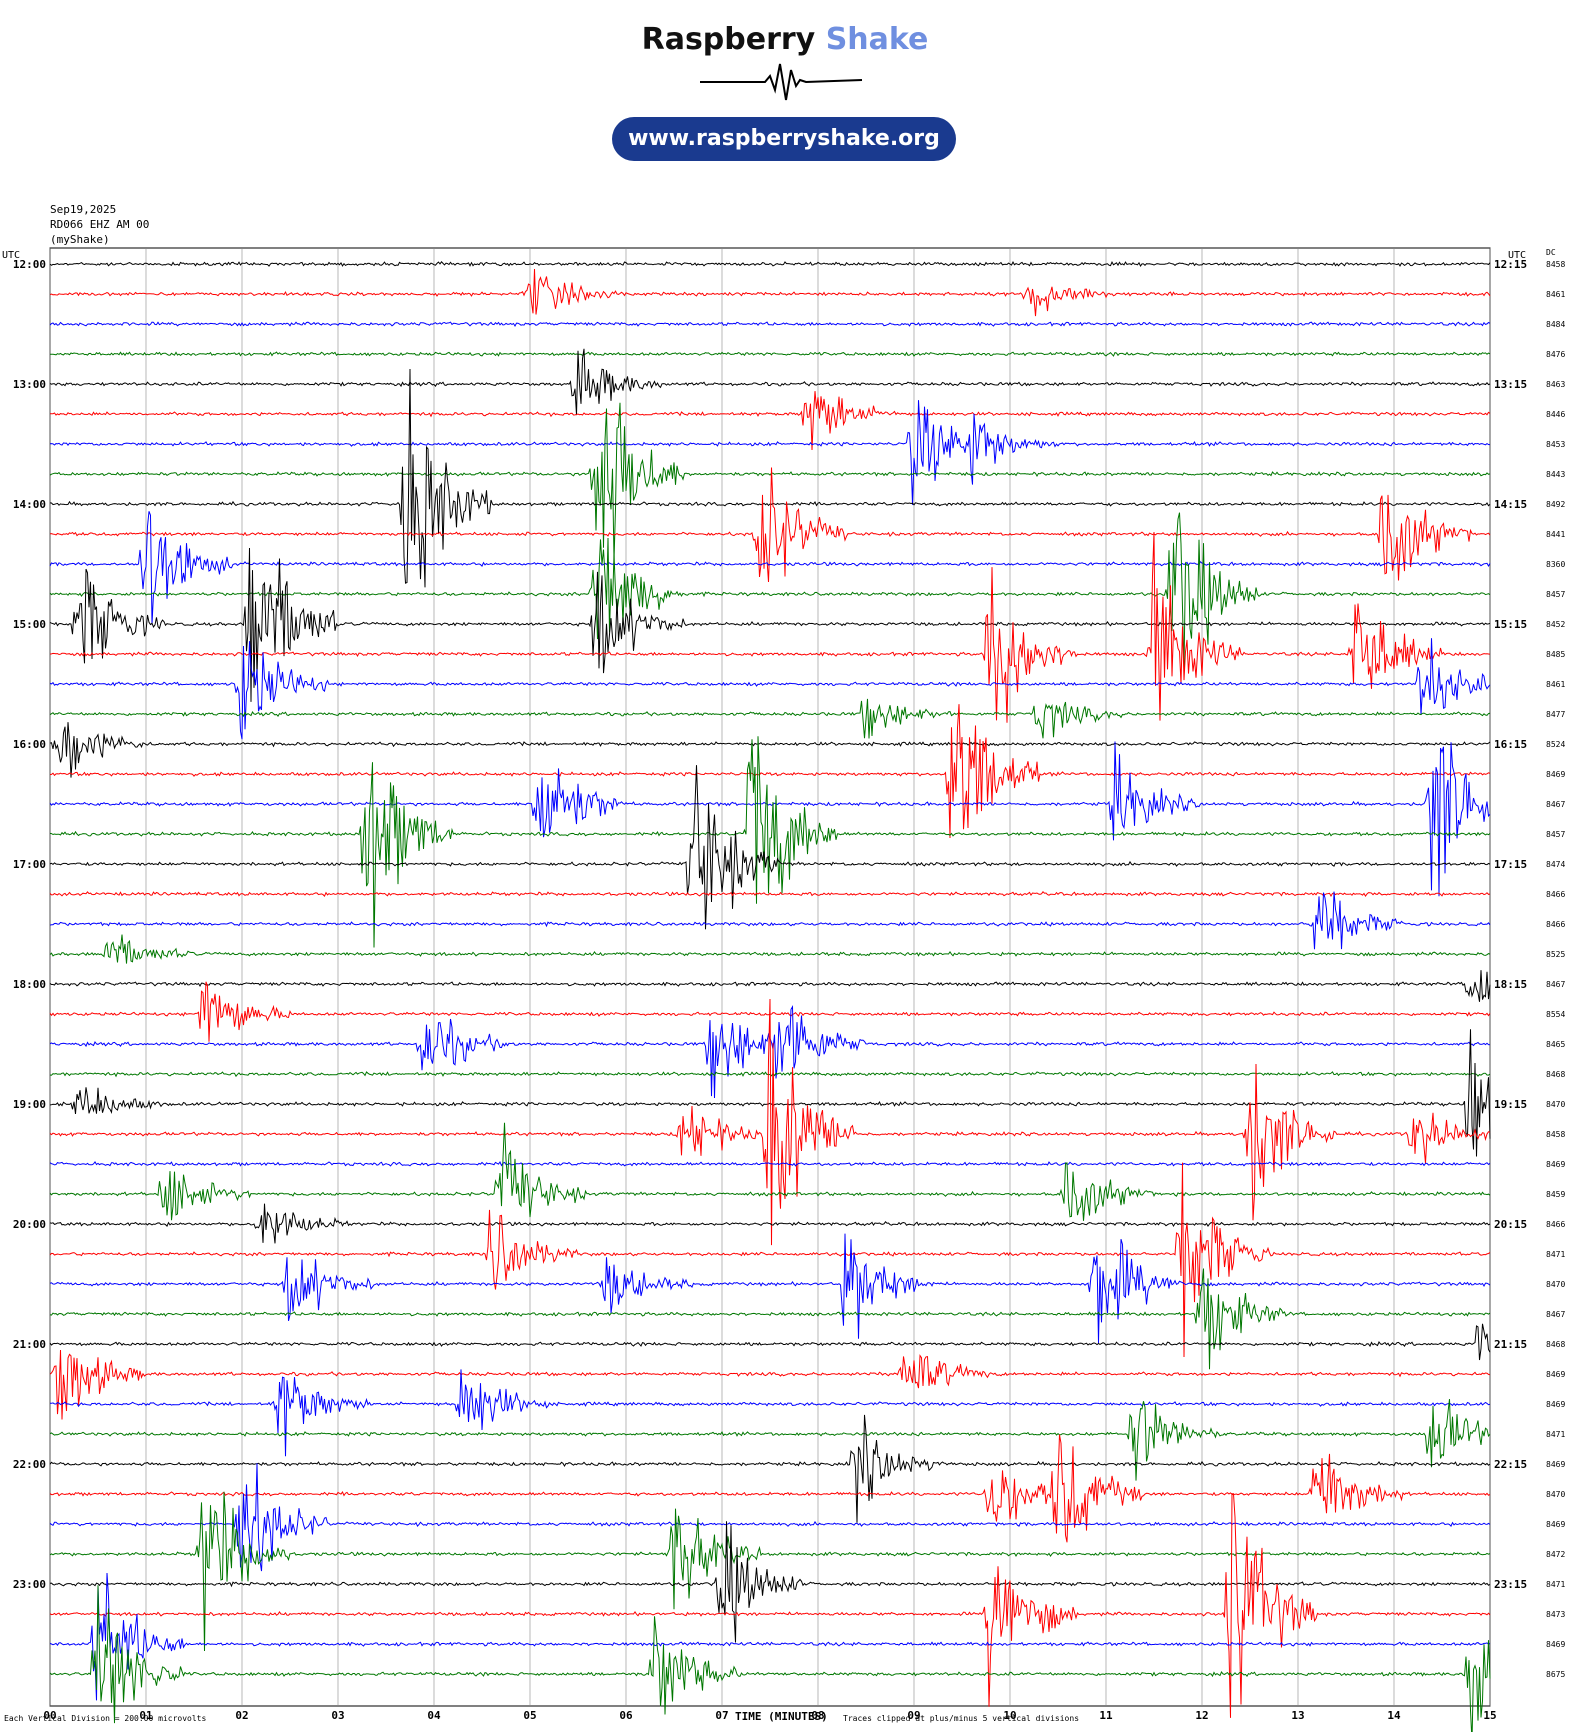 This screenshot has height=1732, width=1570. What do you see at coordinates (337, 1715) in the screenshot?
I see `x-tick-03: 03` at bounding box center [337, 1715].